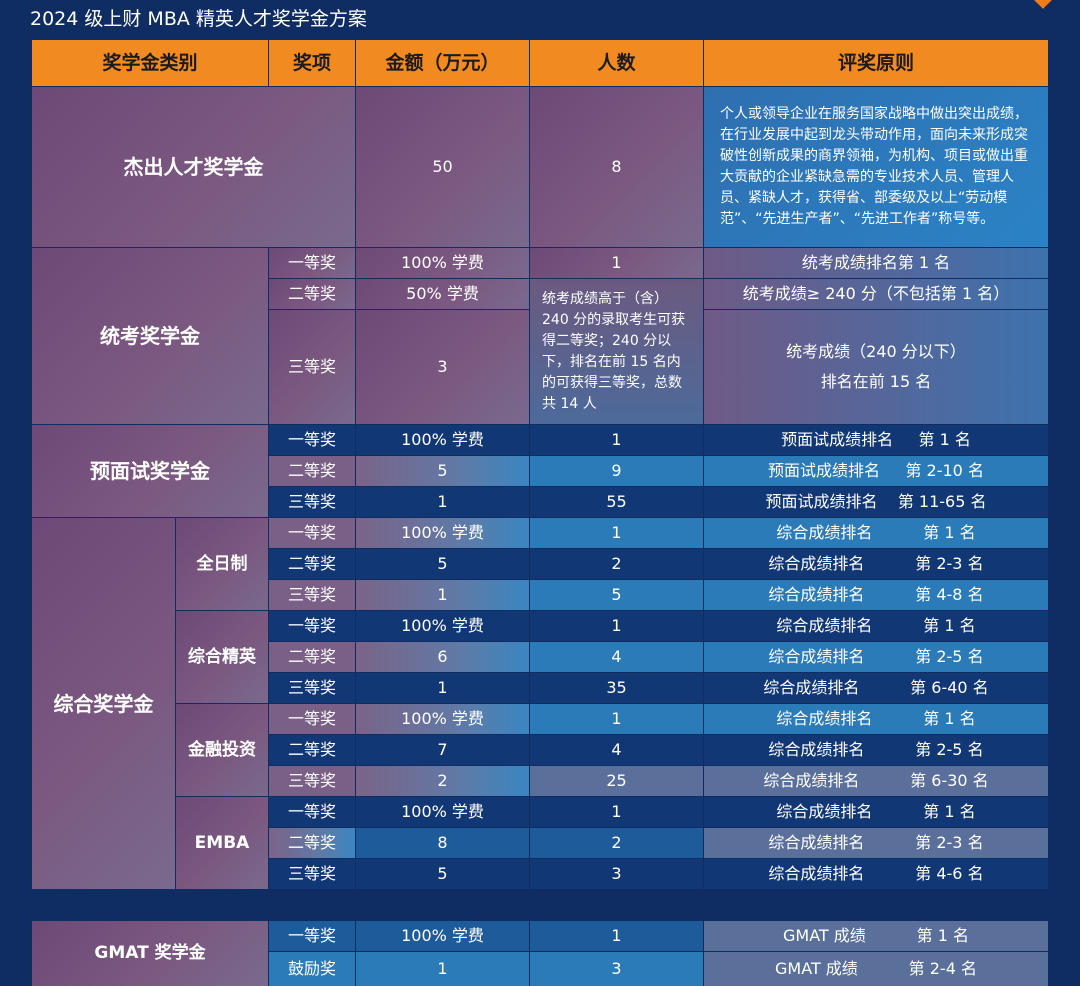 This screenshot has width=1080, height=986. What do you see at coordinates (876, 294) in the screenshot?
I see `criteria-text: 统考成绩≥ 240 分（不包括第 1 名）` at bounding box center [876, 294].